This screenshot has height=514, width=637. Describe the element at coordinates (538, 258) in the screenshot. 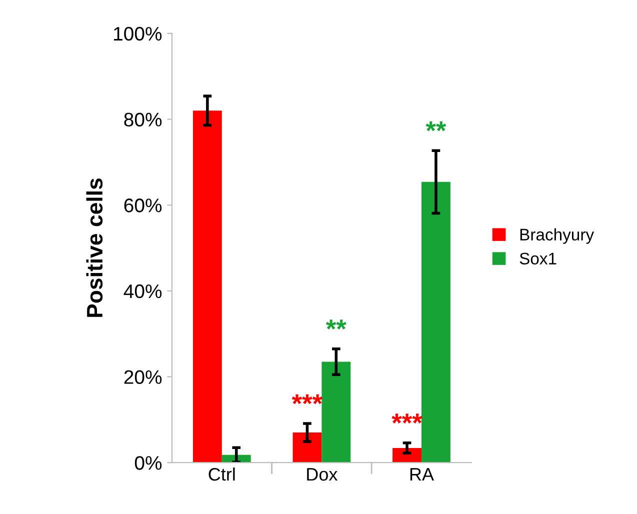

I see `legend-label: Sox1` at that location.